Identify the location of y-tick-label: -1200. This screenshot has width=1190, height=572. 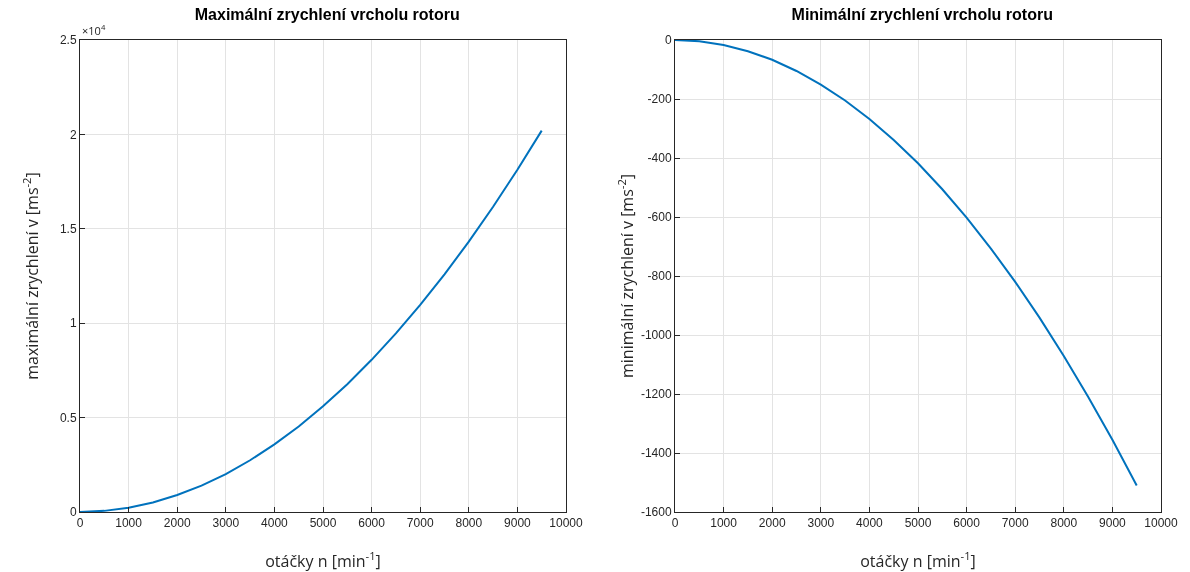
(656, 394).